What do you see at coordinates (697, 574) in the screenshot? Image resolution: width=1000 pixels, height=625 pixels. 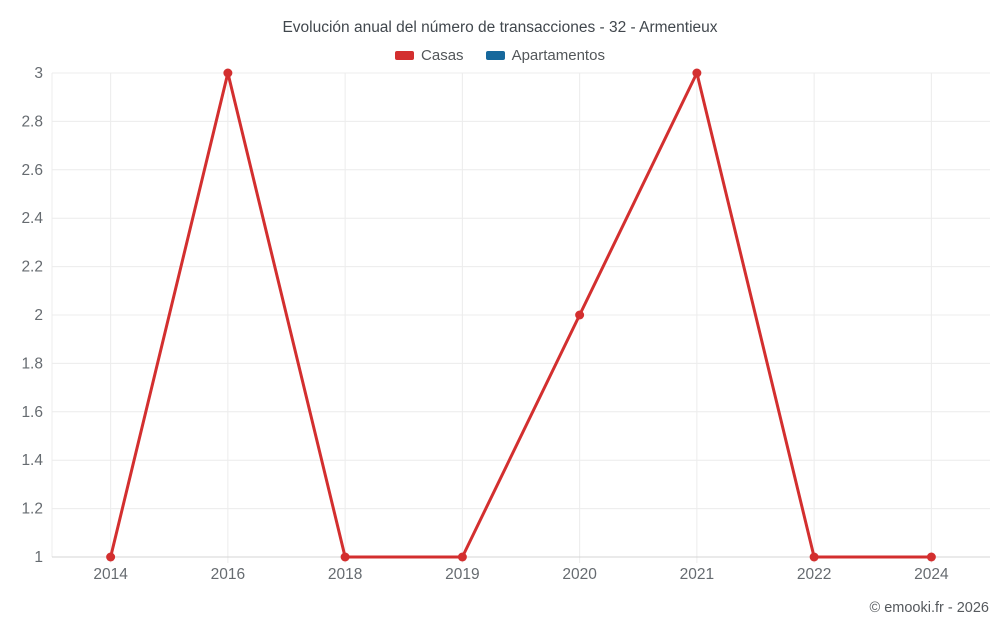 I see `x-axis-tick-label: 2021` at bounding box center [697, 574].